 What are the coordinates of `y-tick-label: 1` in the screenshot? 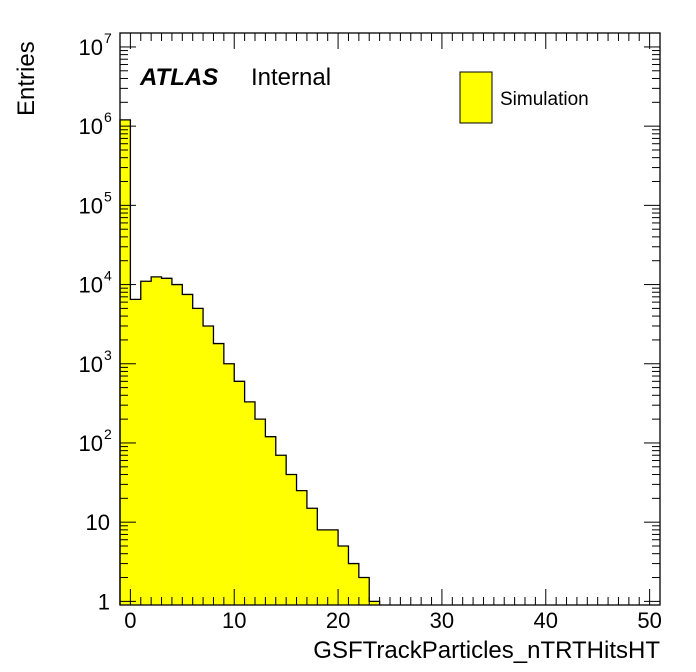 It's located at (104, 601).